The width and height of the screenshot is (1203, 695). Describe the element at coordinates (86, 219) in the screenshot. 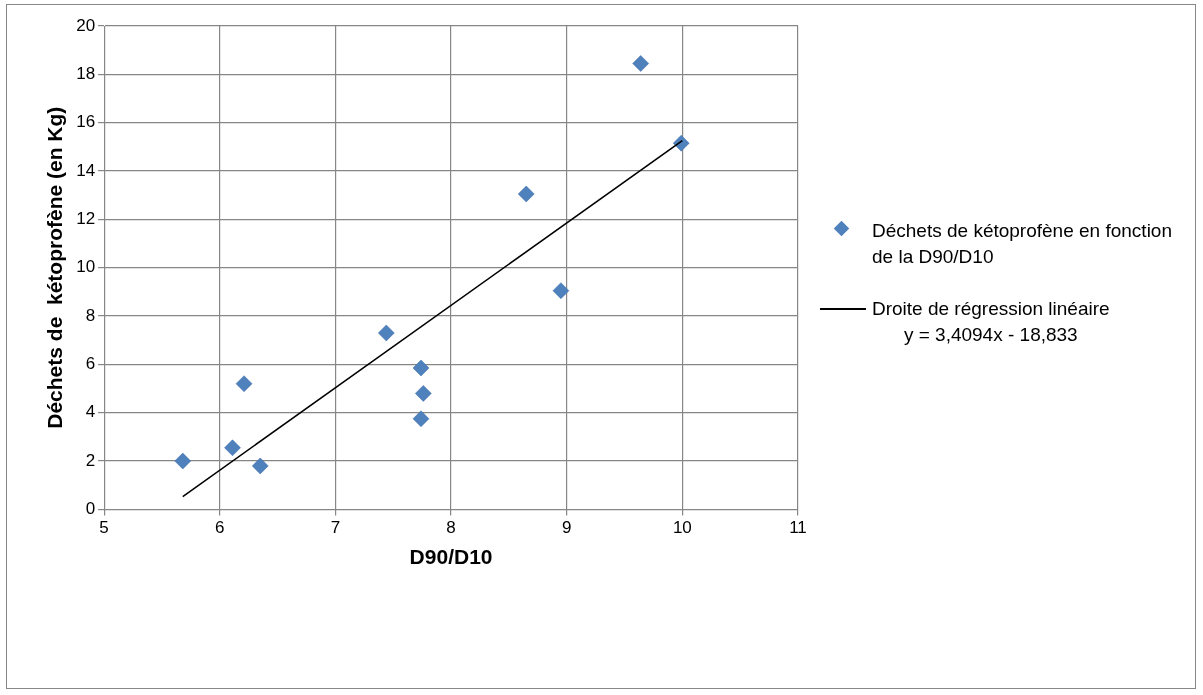

I see `y-tick-label: 12` at that location.